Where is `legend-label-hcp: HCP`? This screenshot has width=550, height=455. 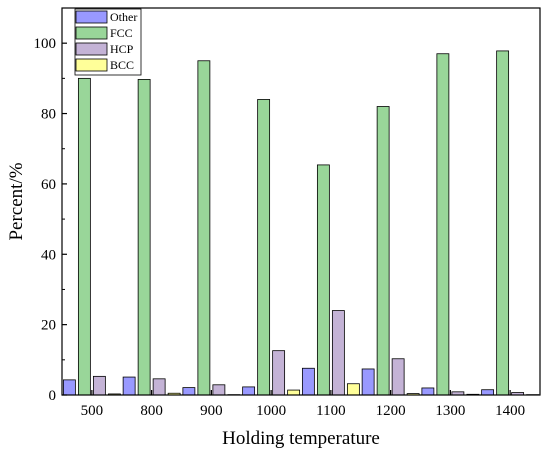
legend-label-hcp: HCP is located at coordinates (122, 49).